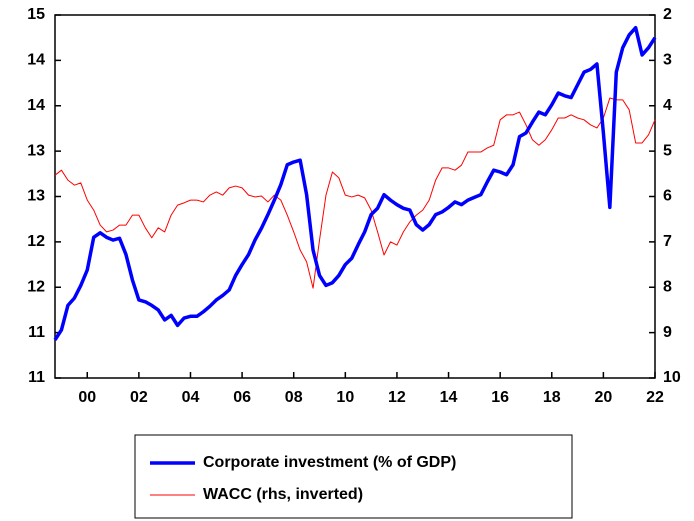 Image resolution: width=694 pixels, height=521 pixels. Describe the element at coordinates (667, 105) in the screenshot. I see `y2-tick-label: 4` at that location.